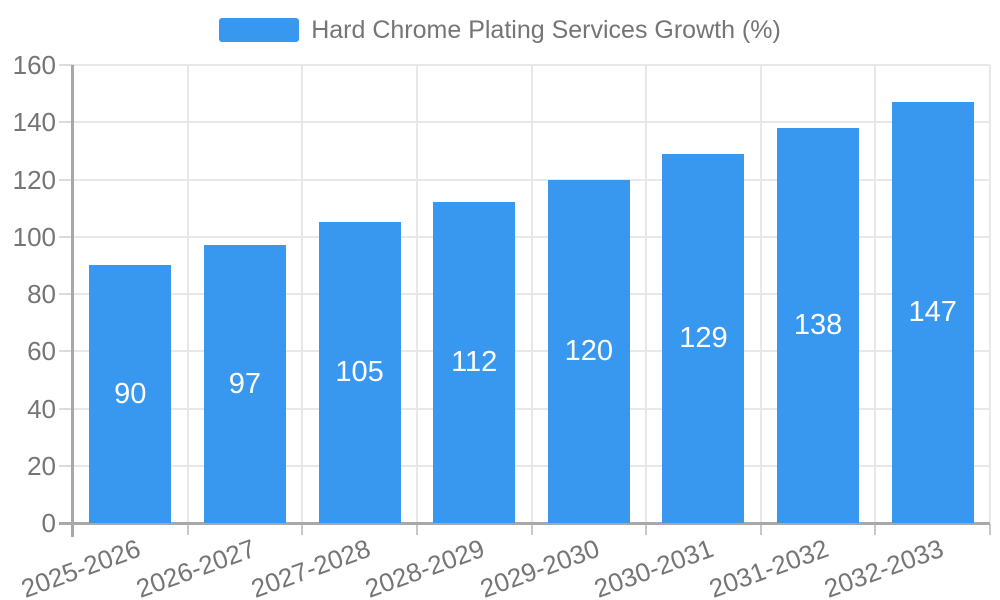 The height and width of the screenshot is (600, 1000). Describe the element at coordinates (48, 523) in the screenshot. I see `y-tick-label: 0` at that location.